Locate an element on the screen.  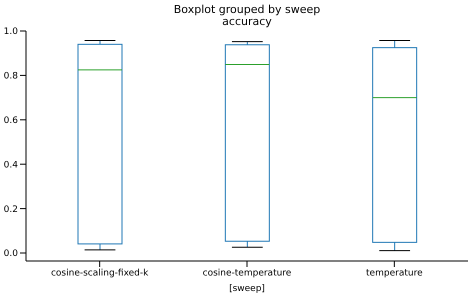
chart-subtitle: accuracy is located at coordinates (247, 21).